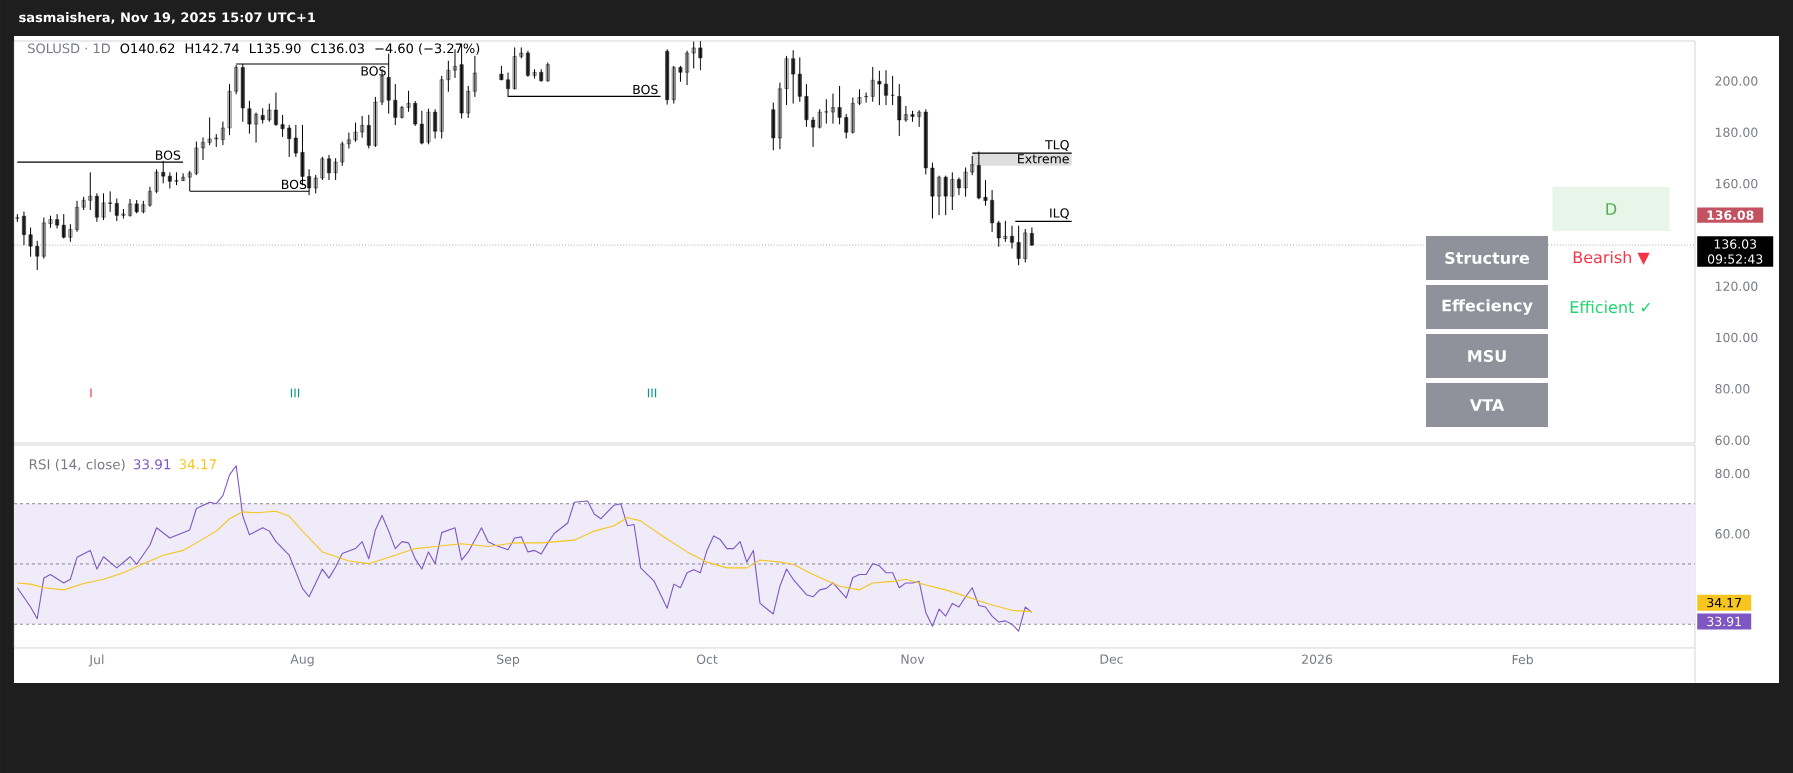 This screenshot has height=773, width=1793. Describe the element at coordinates (524, 561) in the screenshot. I see `line-series` at that location.